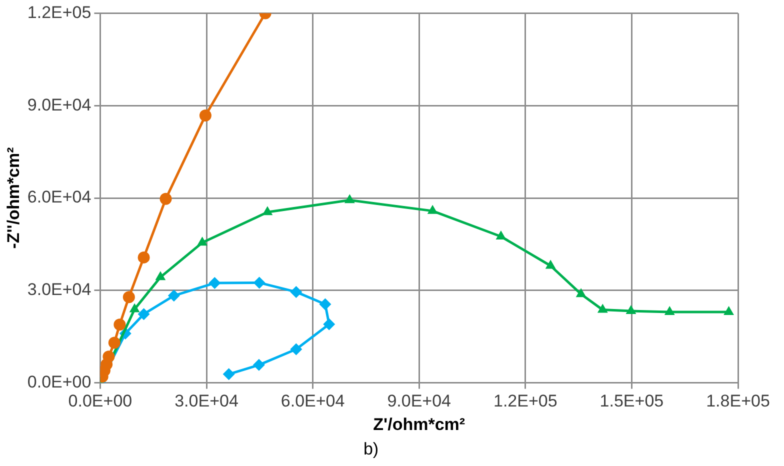 This screenshot has width=784, height=466. What do you see at coordinates (59, 197) in the screenshot?
I see `y-tick-label: 6.0E+04` at bounding box center [59, 197].